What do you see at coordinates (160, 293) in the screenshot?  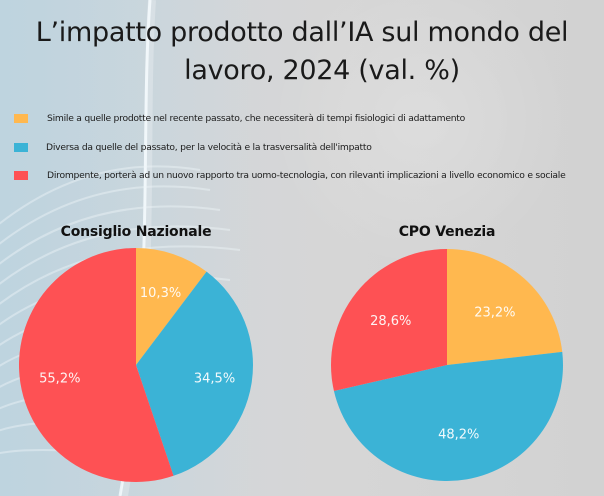 I see `slice-value-label: 10,3%` at bounding box center [160, 293].